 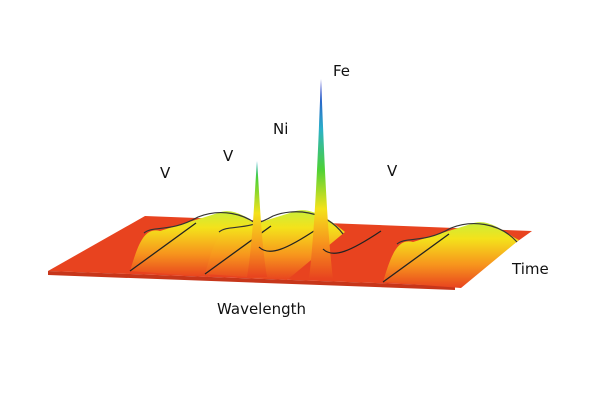 I want to click on peak-label: Fe, so click(x=341, y=71).